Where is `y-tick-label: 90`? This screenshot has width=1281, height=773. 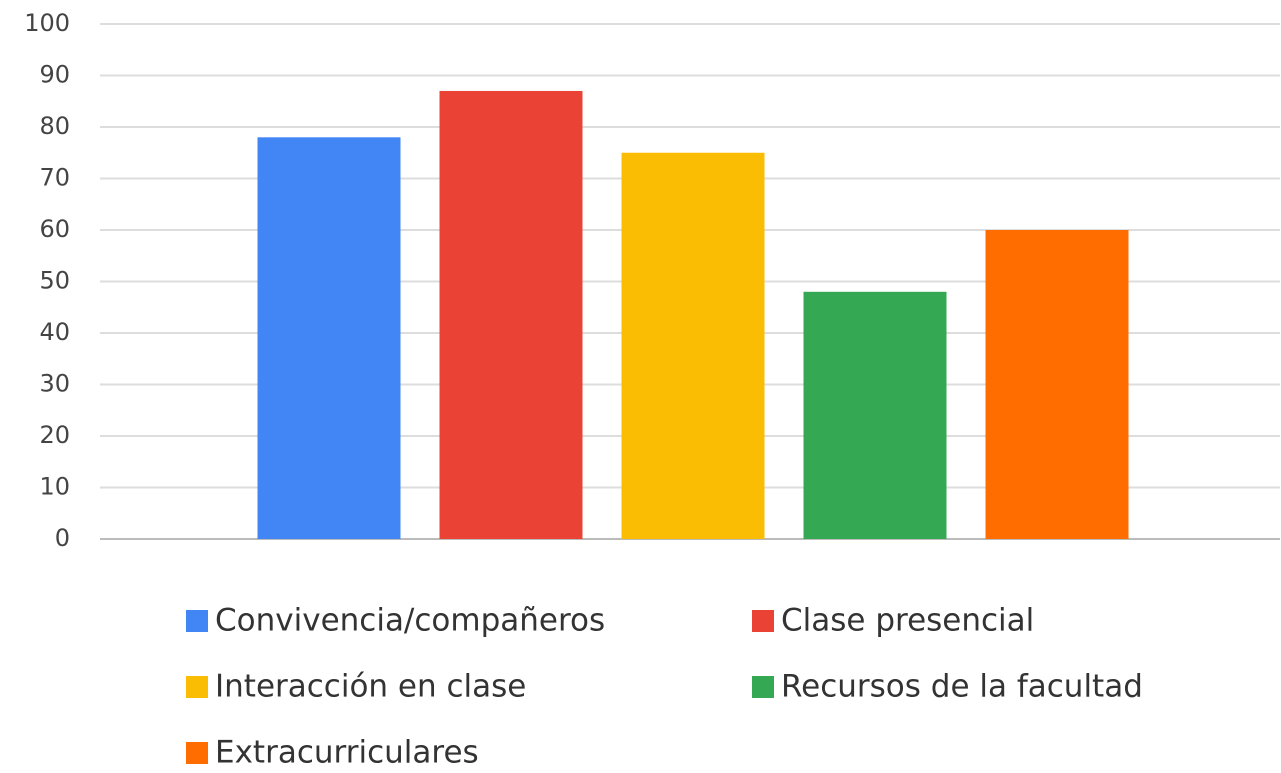 y-tick-label: 90 is located at coordinates (54, 75).